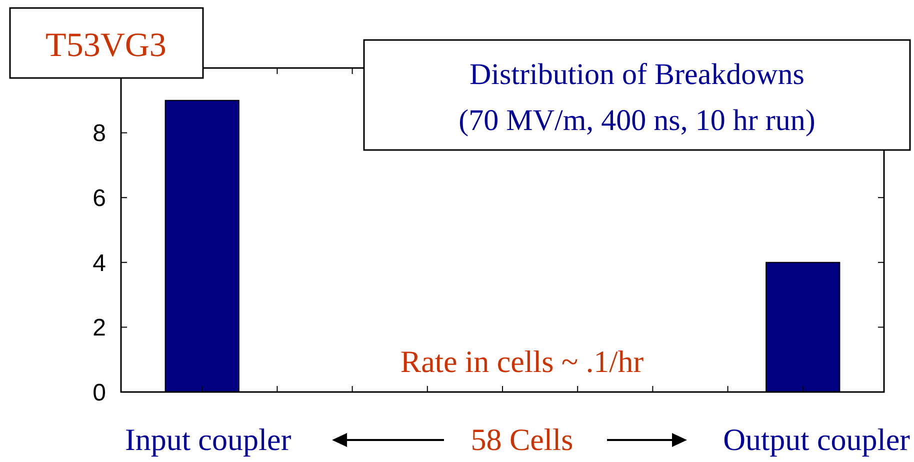  Describe the element at coordinates (522, 439) in the screenshot. I see `text: 58 Cells` at that location.